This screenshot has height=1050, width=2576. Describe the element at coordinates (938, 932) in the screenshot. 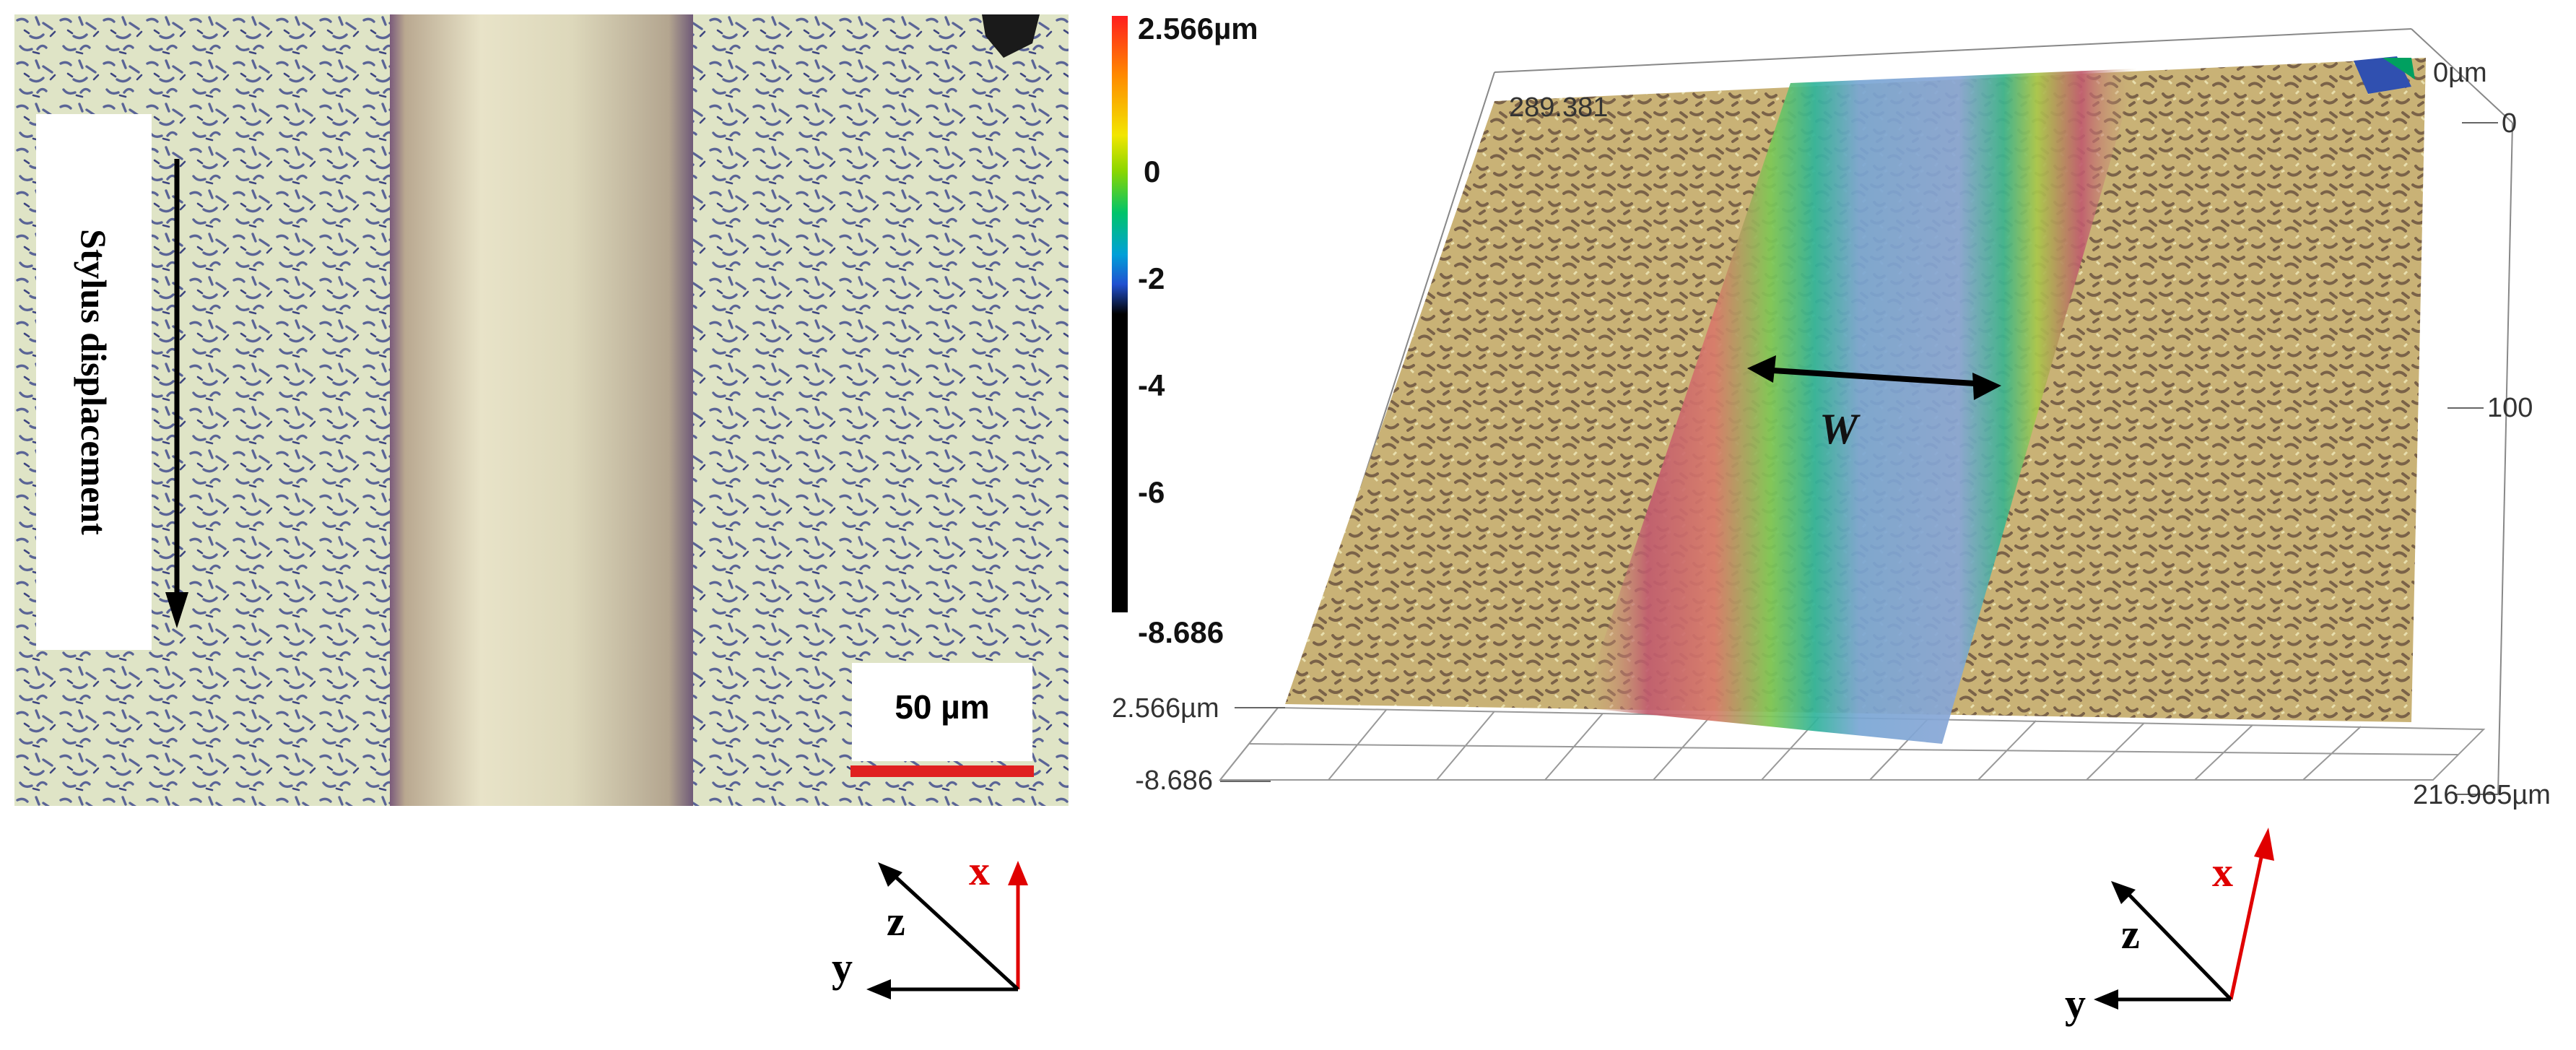

I see `axis-triad-left: x y z` at that location.